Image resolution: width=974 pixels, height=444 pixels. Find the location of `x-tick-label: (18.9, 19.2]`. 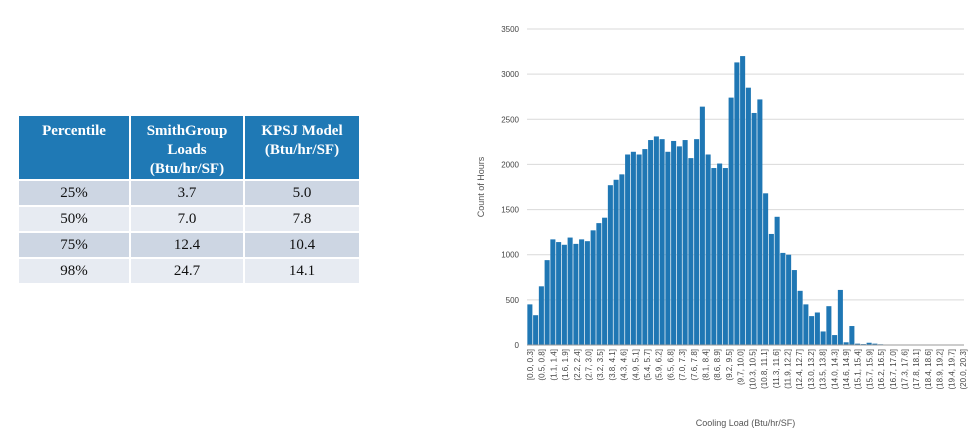

x-tick-label: (18.9, 19.2] is located at coordinates (940, 369).